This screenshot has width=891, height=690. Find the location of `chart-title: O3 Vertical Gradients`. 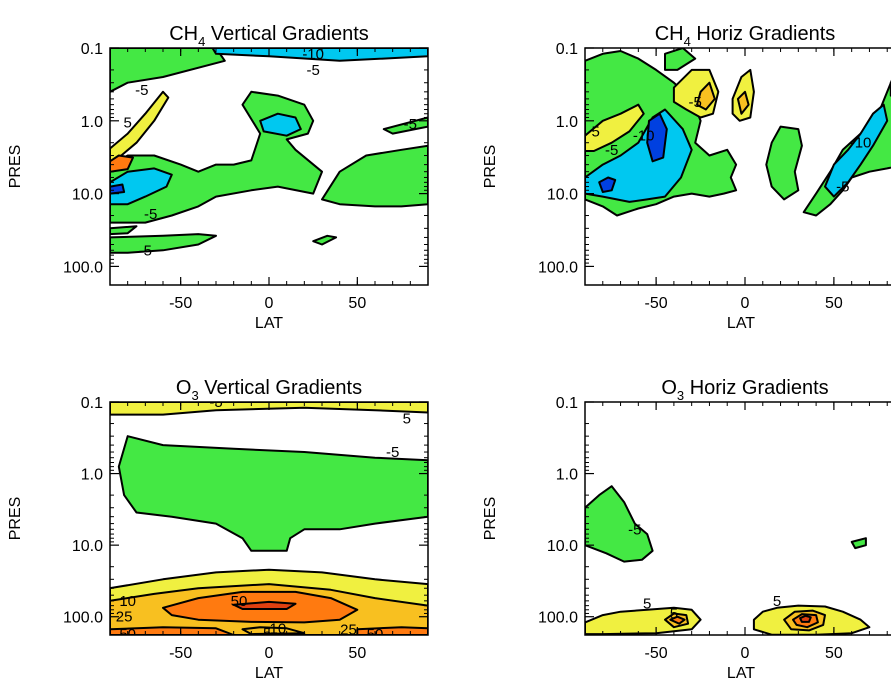

chart-title: O3 Vertical Gradients is located at coordinates (269, 390).